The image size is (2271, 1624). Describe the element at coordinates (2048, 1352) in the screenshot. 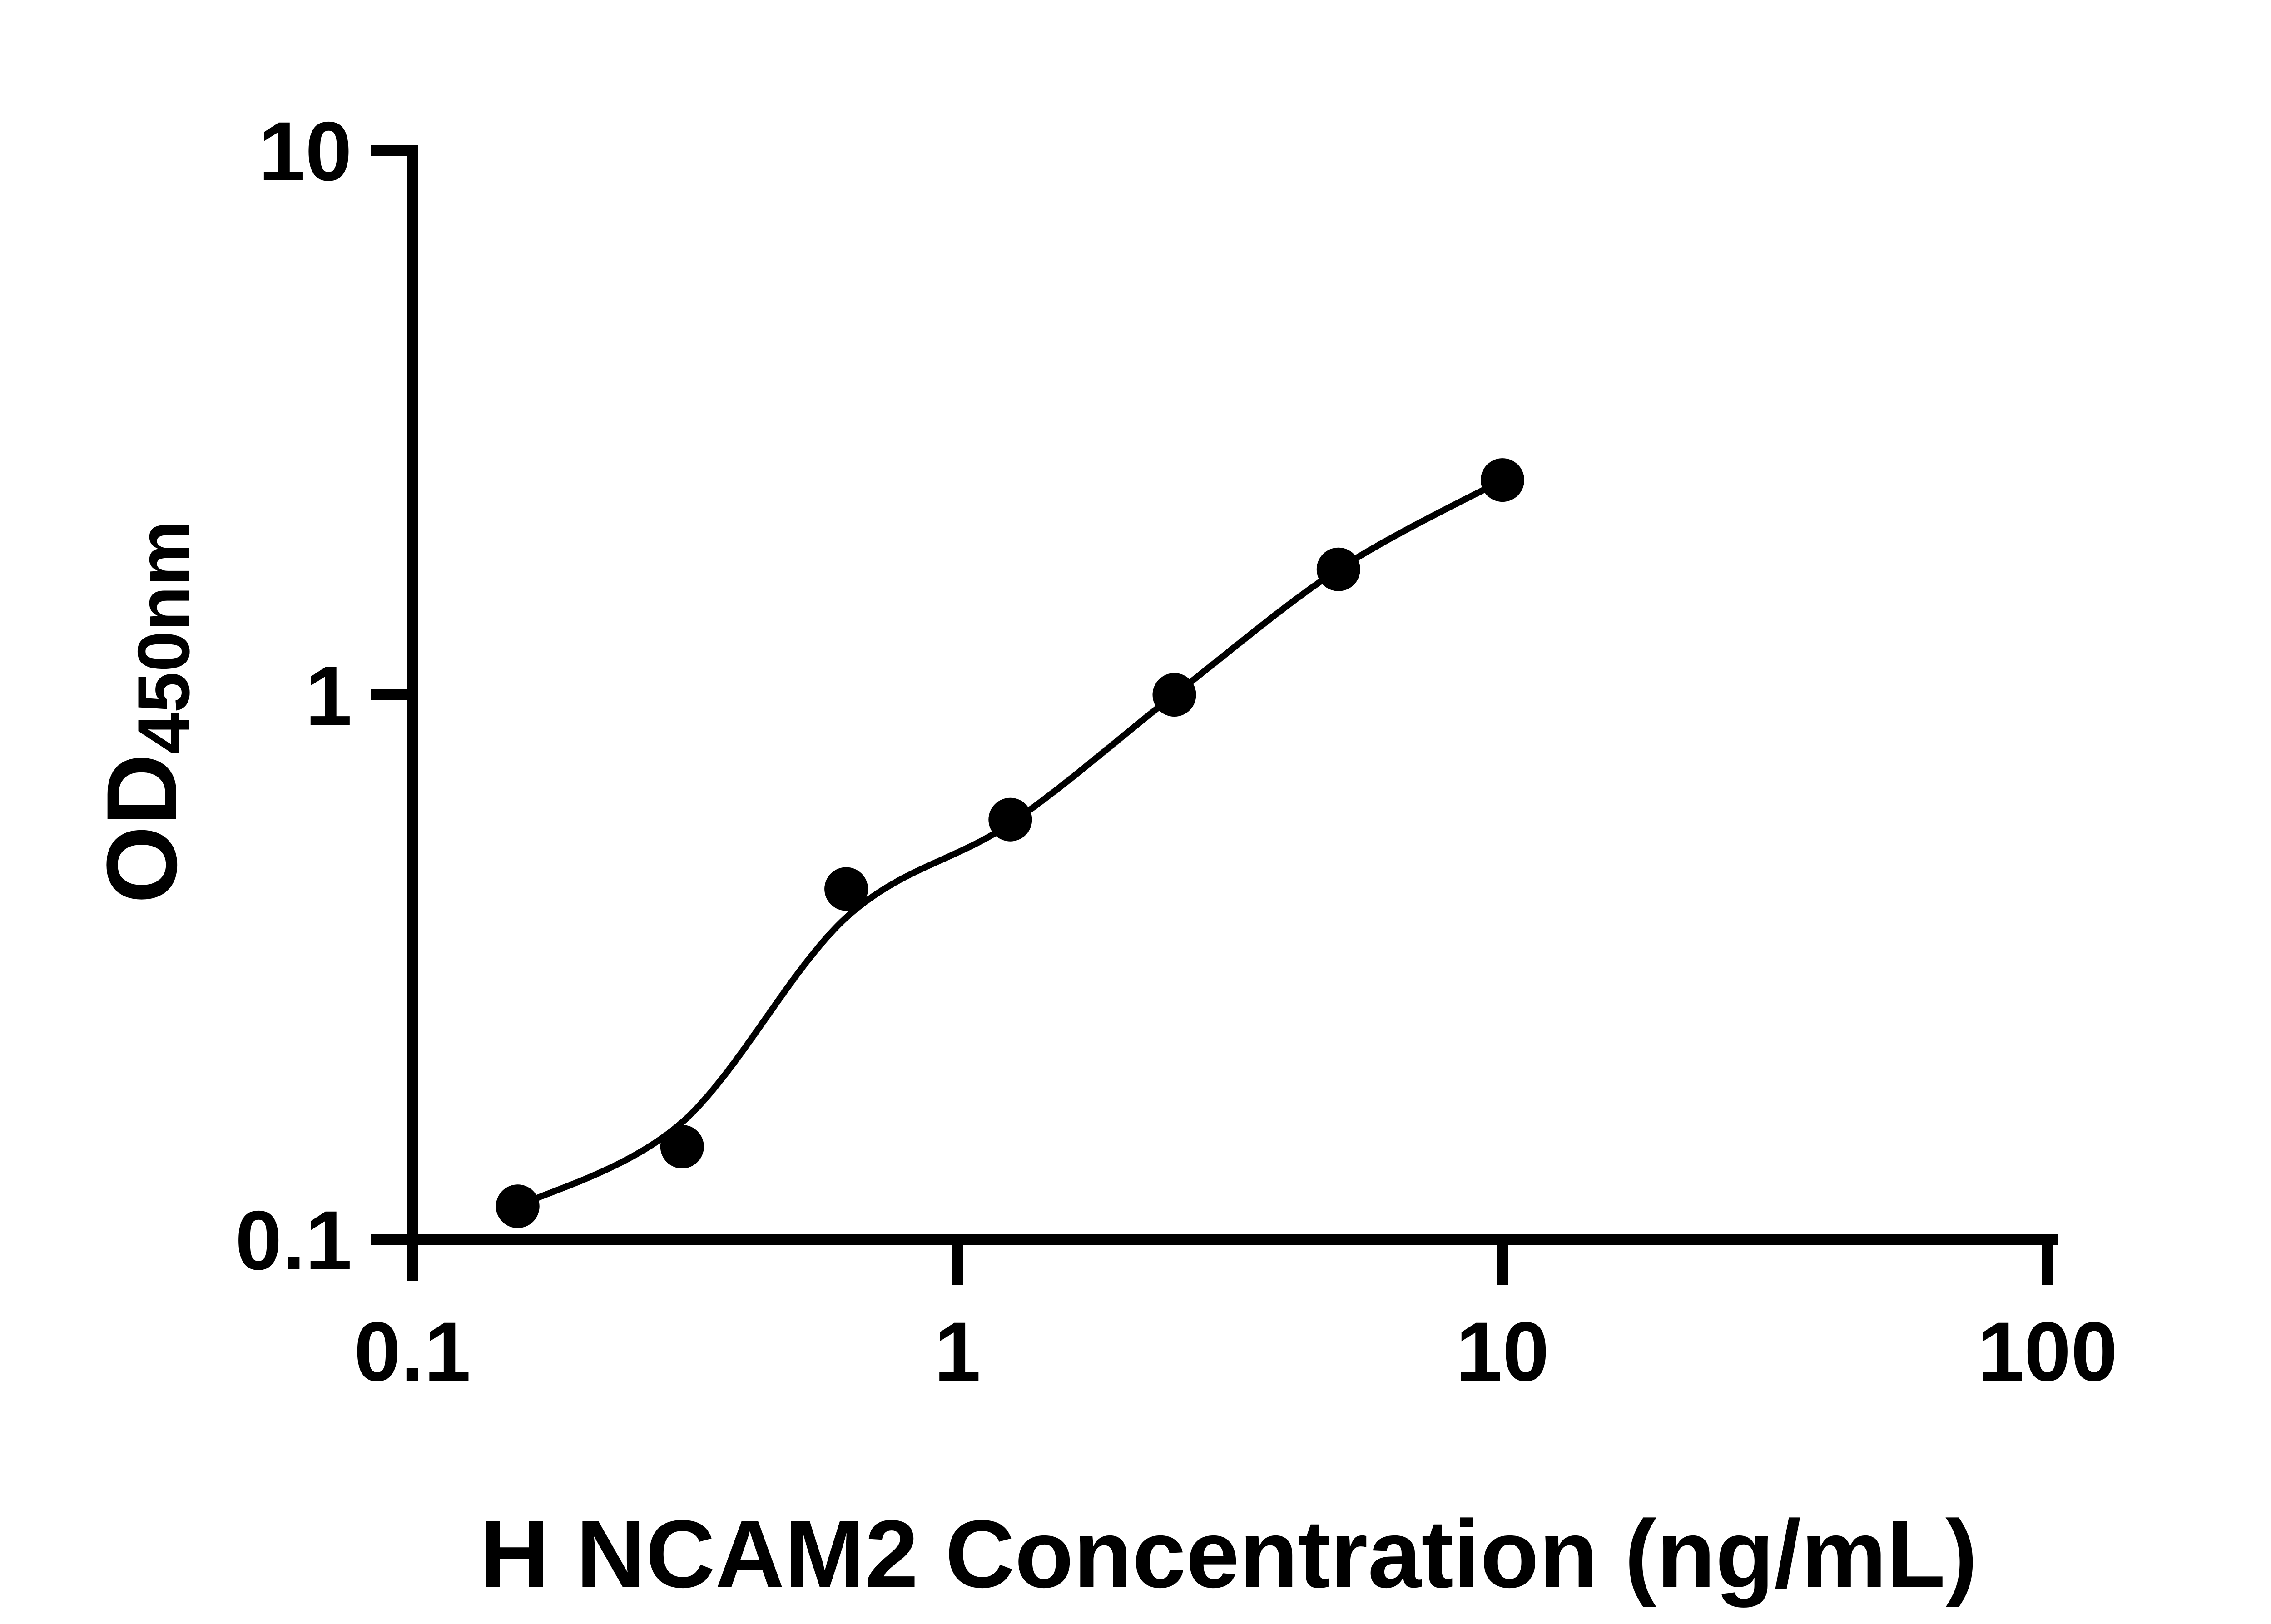

I see `x-tick-label: 100` at that location.